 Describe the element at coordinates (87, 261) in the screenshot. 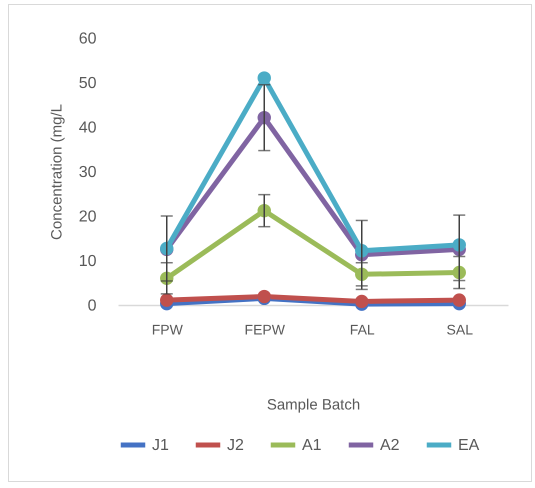

I see `y-tick-label: 10` at that location.